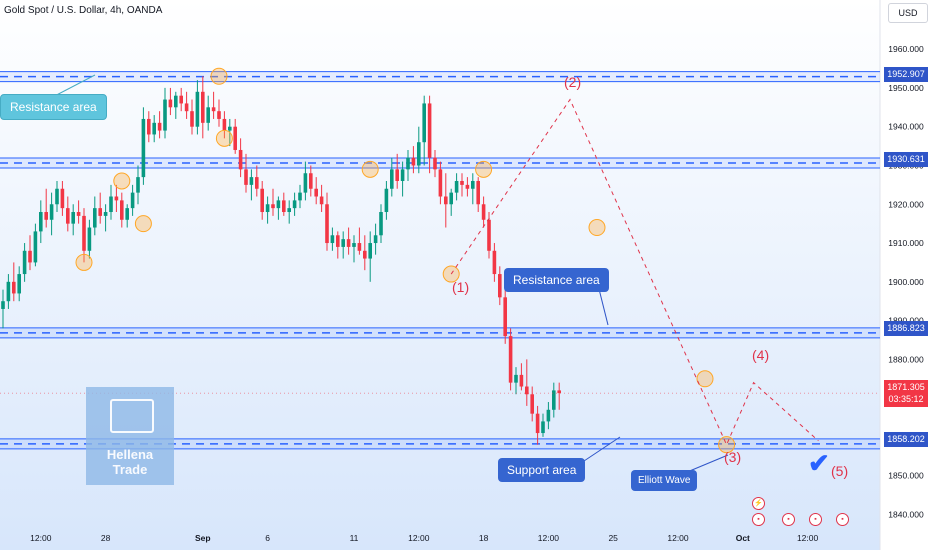 Image resolution: width=932 pixels, height=550 pixels. I want to click on currency-selector: USD, so click(908, 13).